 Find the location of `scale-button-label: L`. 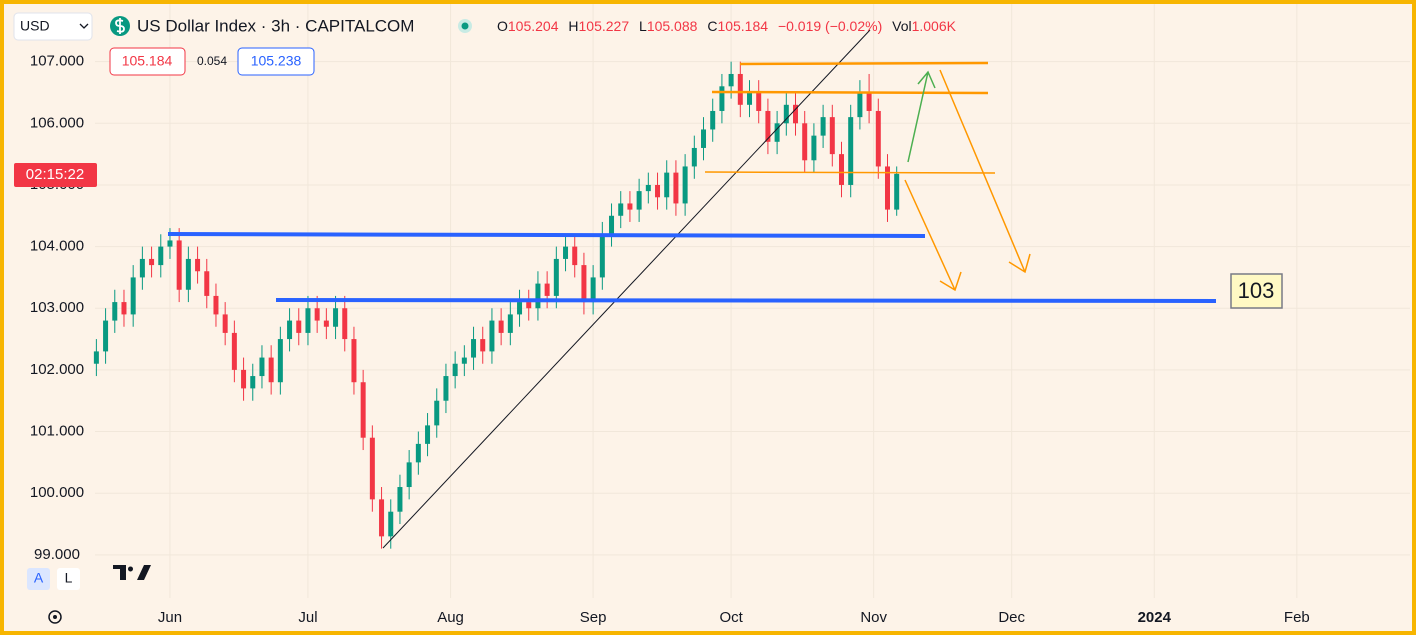

scale-button-label: L is located at coordinates (69, 578).